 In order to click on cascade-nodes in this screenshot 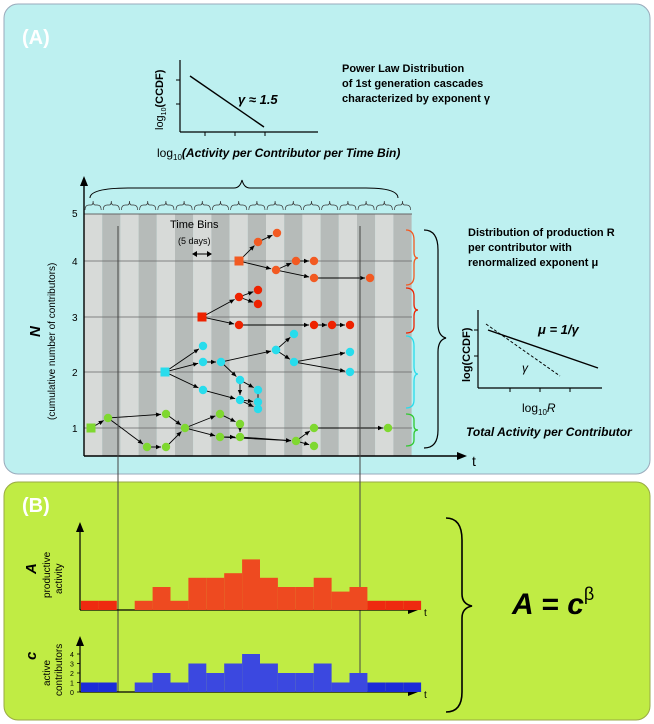, I will do `click(239, 340)`.